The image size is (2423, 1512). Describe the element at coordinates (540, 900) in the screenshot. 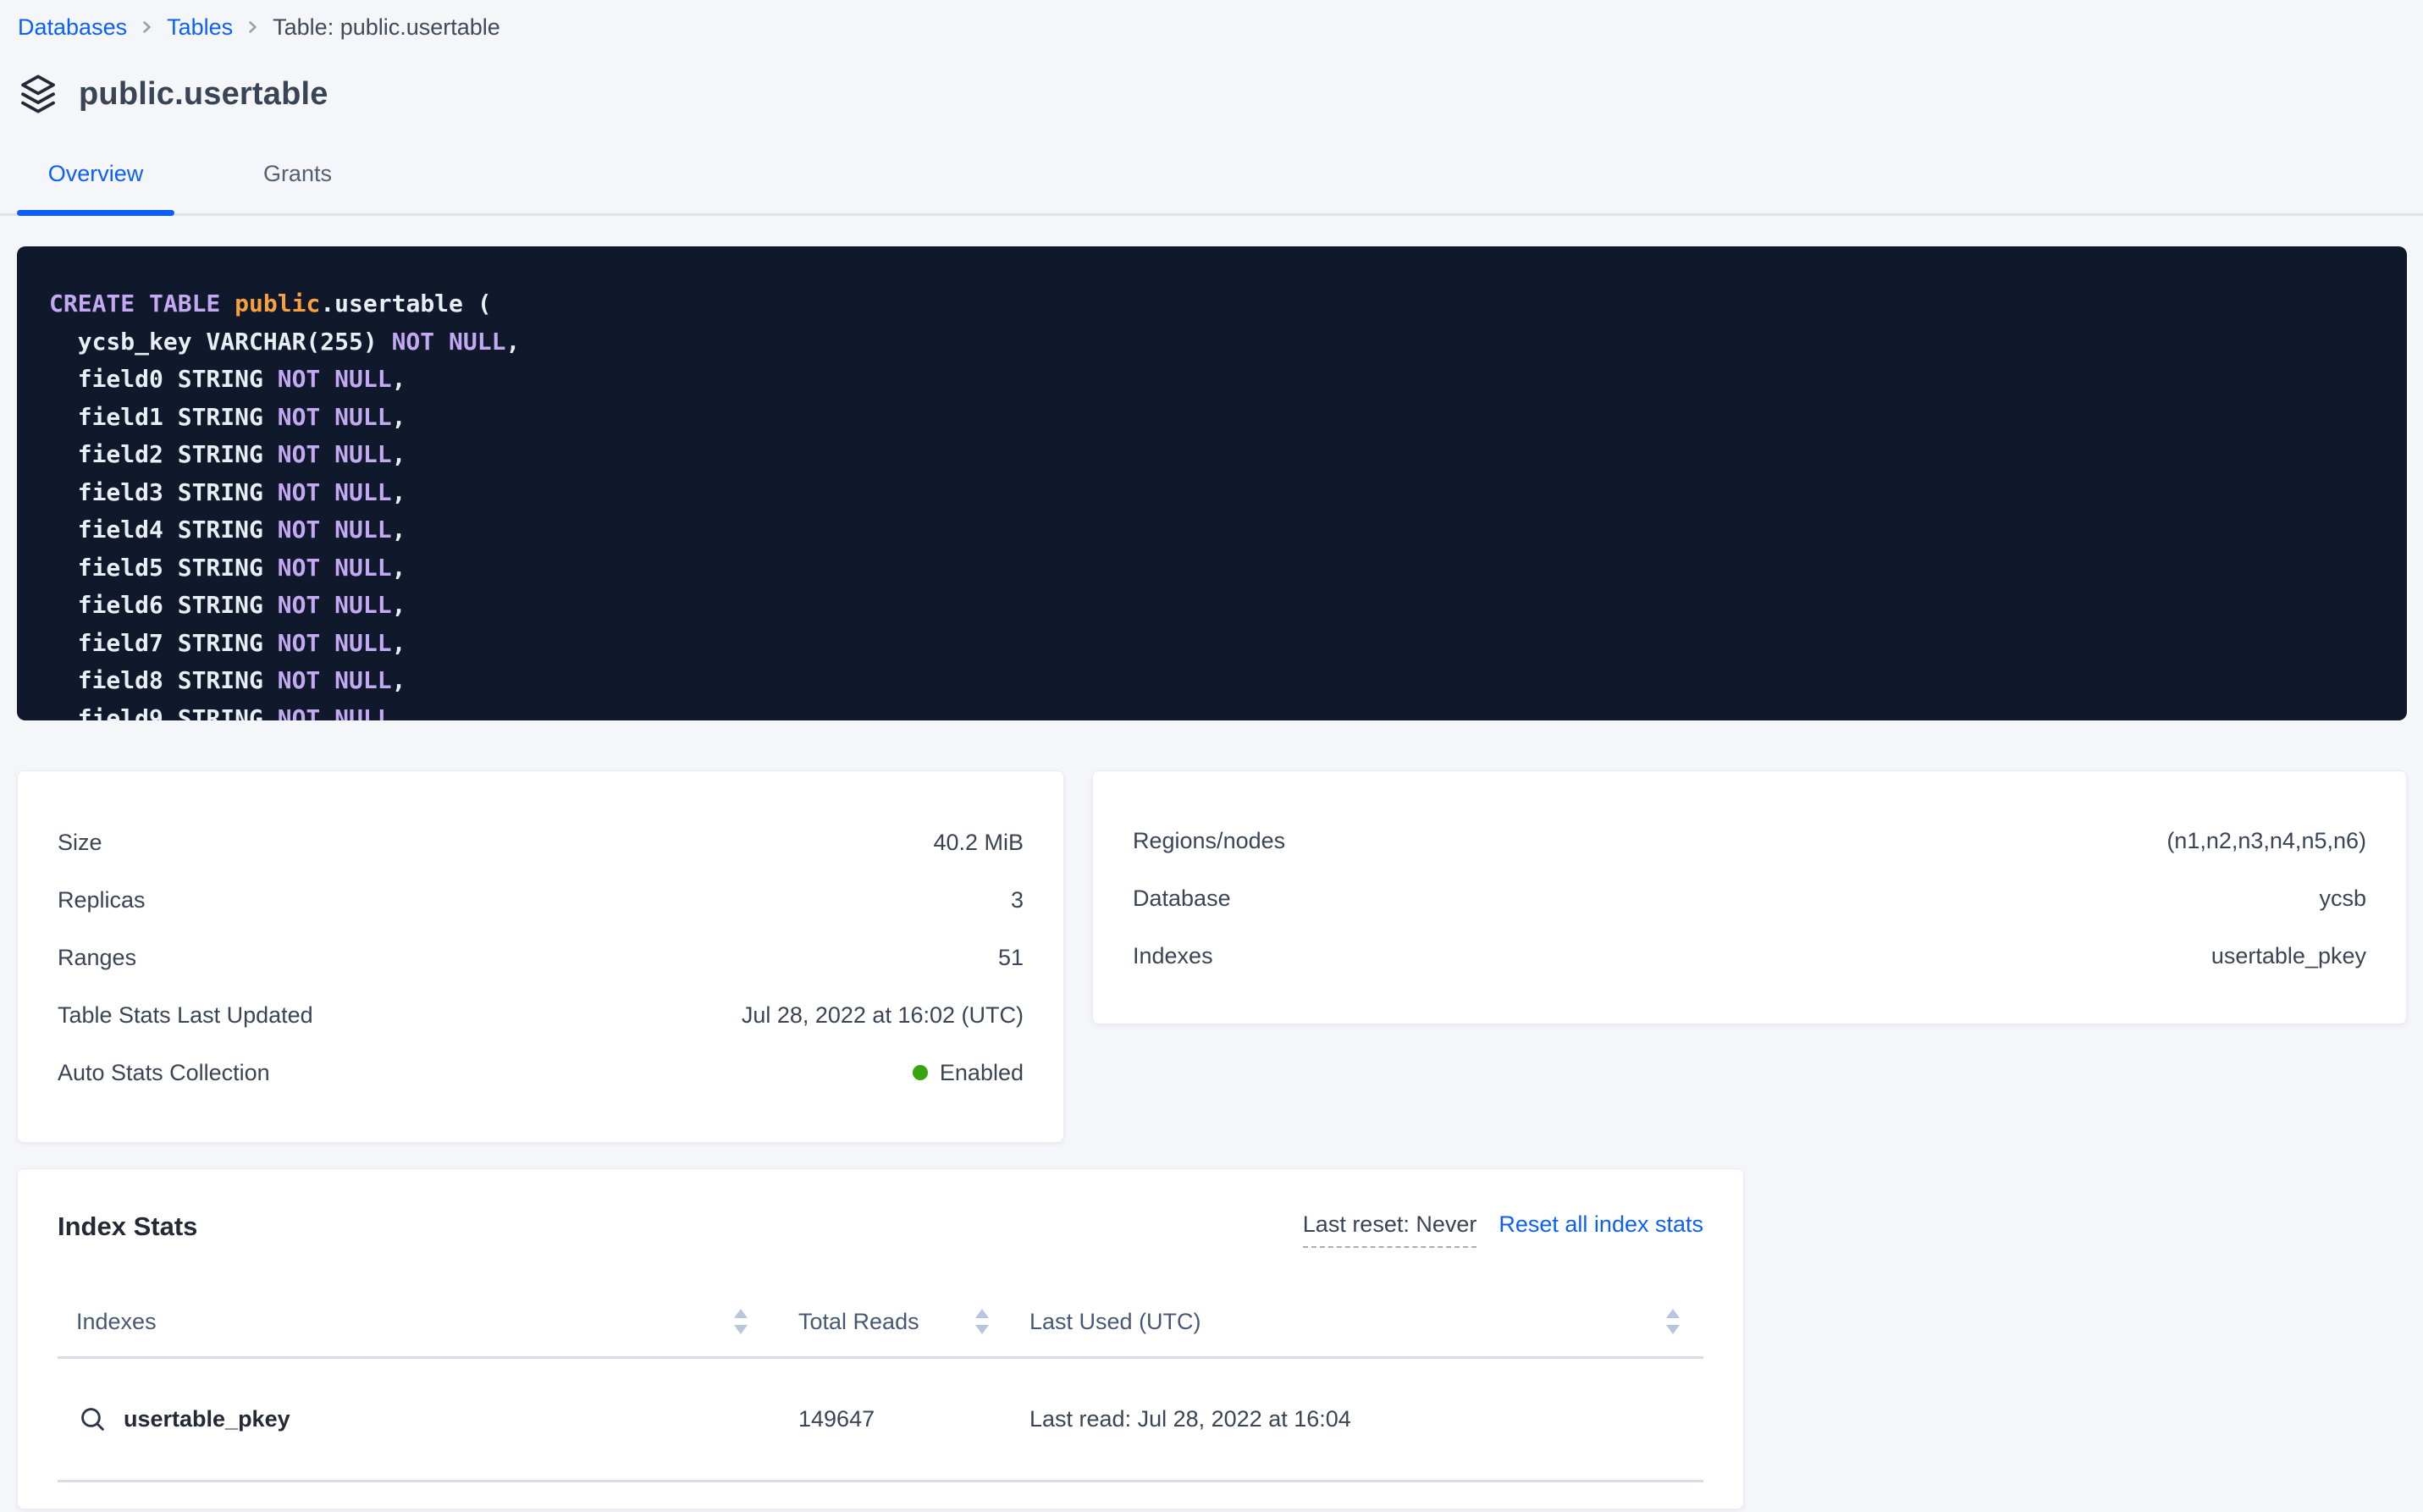

I see `stat-row-replicas: Replicas 3` at that location.